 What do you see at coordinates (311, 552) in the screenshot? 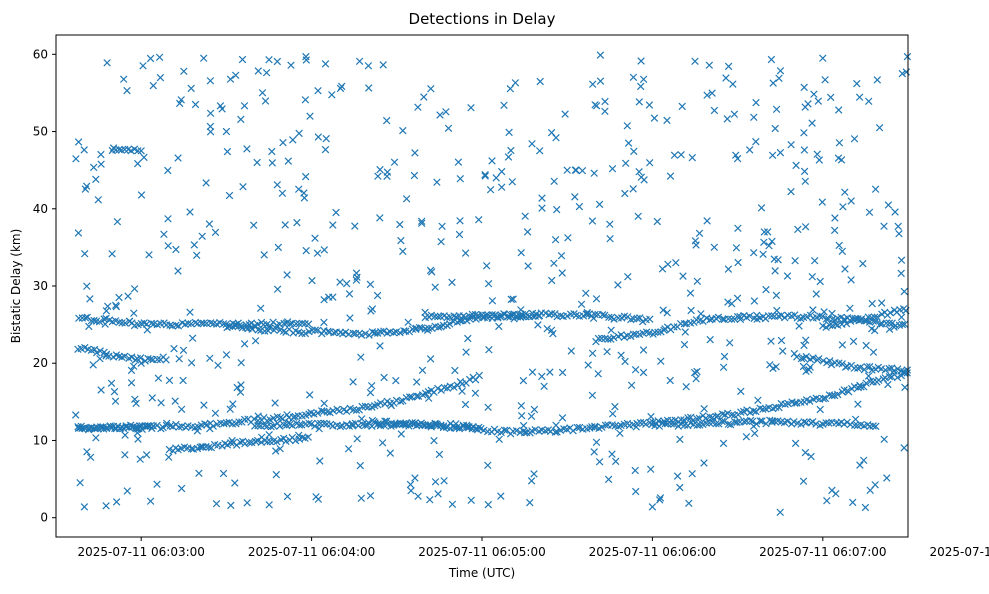
I see `x-tick-label: 2025-07-11 06:04:00` at bounding box center [311, 552].